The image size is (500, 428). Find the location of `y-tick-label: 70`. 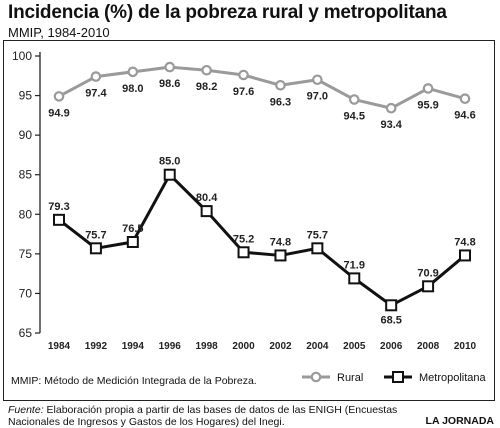

y-tick-label: 70 is located at coordinates (26, 293).